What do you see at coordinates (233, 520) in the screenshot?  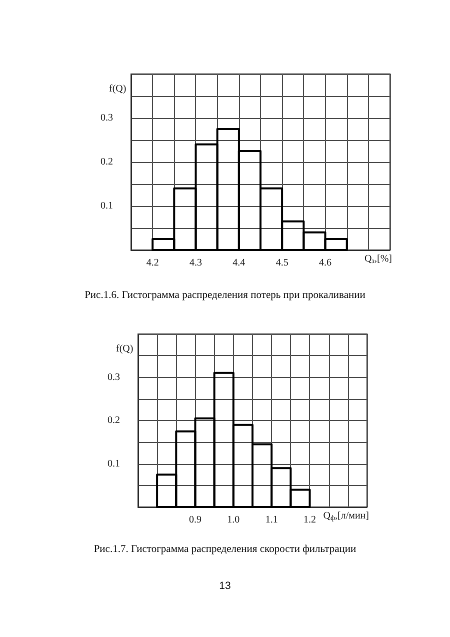 I see `x-tick-label: 1.0` at bounding box center [233, 520].